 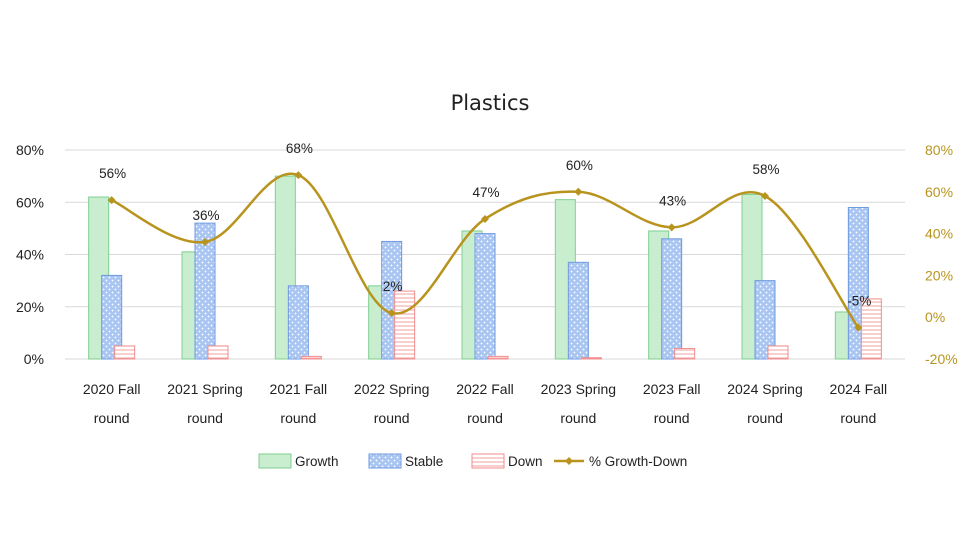 What do you see at coordinates (638, 461) in the screenshot?
I see `legend-label: % Growth-Down` at bounding box center [638, 461].